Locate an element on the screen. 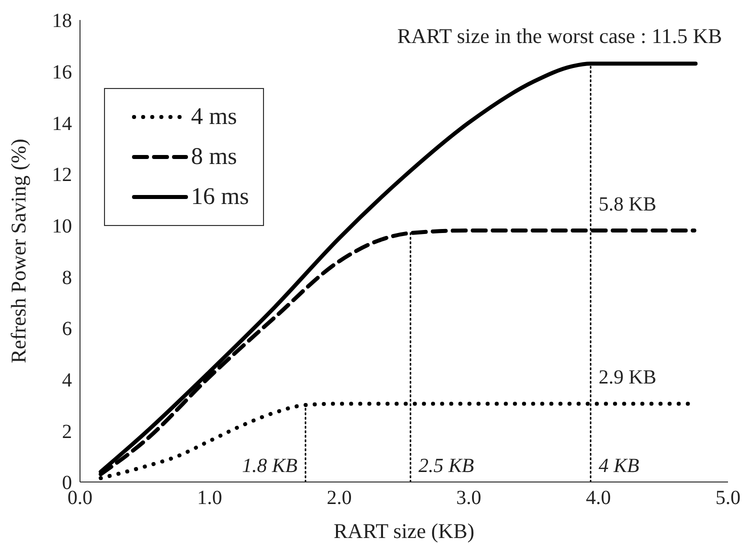 This screenshot has width=754, height=558. x-axis-title: RART size (KB) is located at coordinates (404, 531).